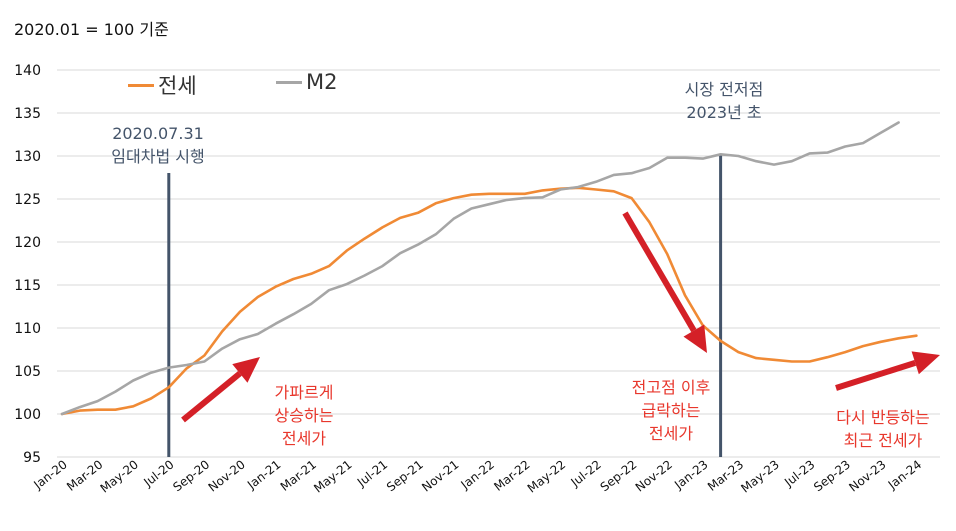 Image resolution: width=956 pixels, height=531 pixels. I want to click on x-tick-label: Mar-22, so click(511, 475).